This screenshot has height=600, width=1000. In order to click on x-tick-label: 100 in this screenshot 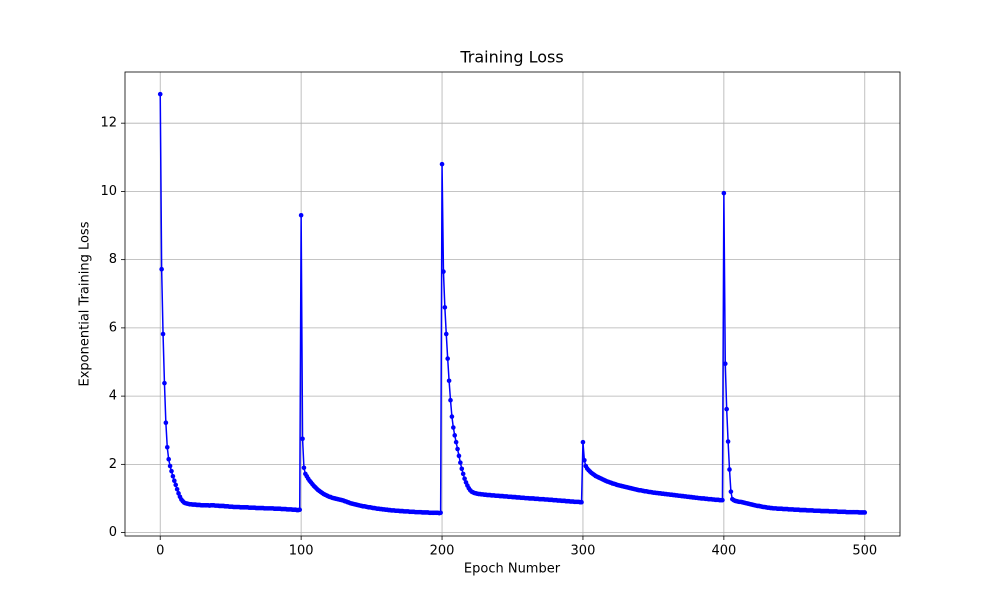, I will do `click(301, 551)`.